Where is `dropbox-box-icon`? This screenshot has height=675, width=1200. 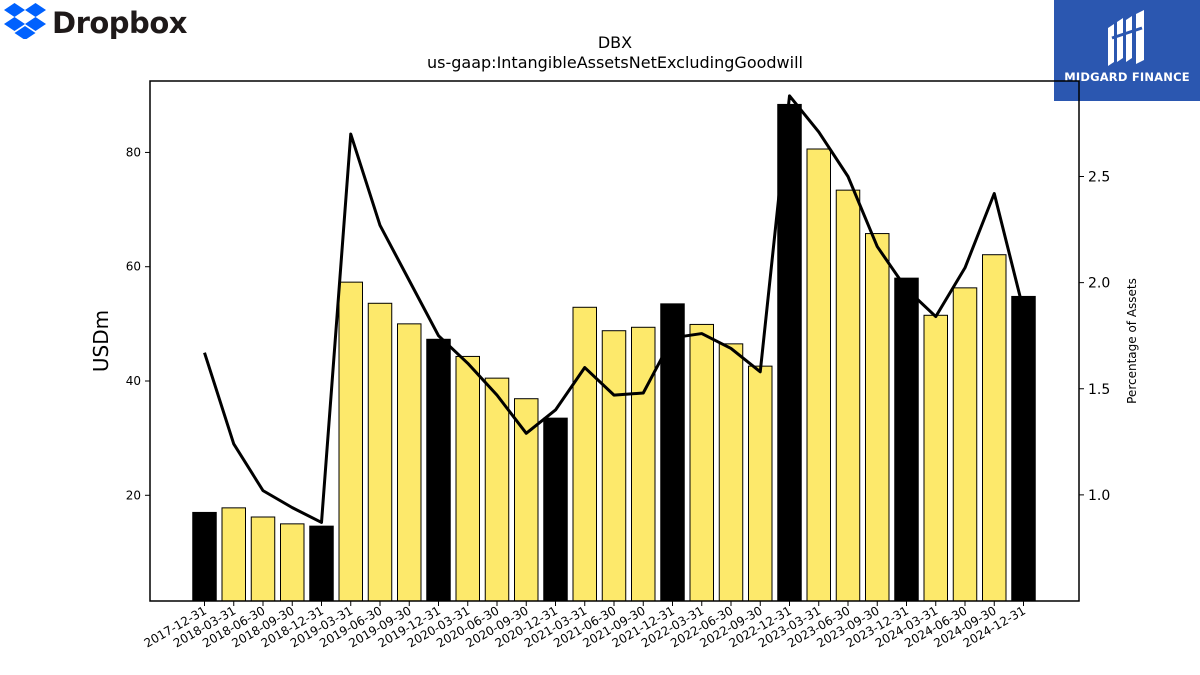 dropbox-box-icon is located at coordinates (25, 23).